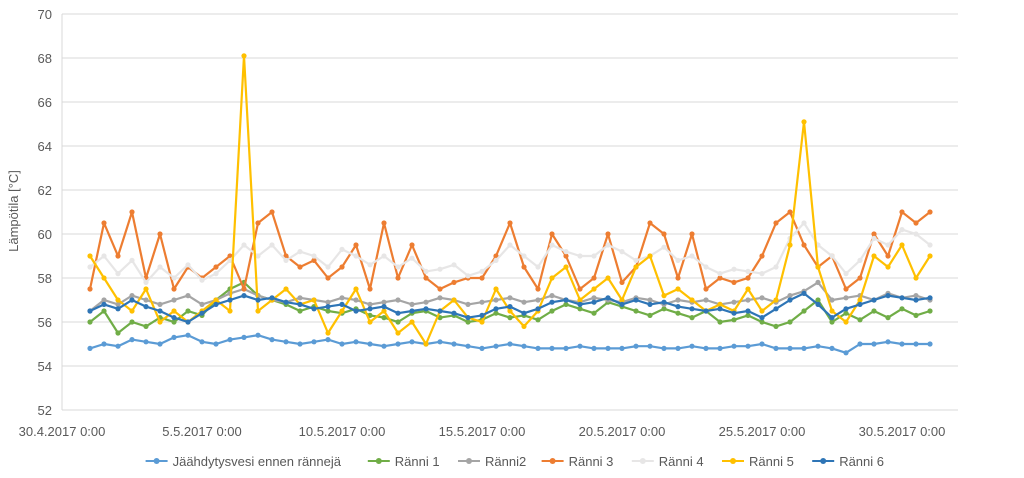 This screenshot has height=478, width=1024. I want to click on legend-label: Ränni 6, so click(861, 461).